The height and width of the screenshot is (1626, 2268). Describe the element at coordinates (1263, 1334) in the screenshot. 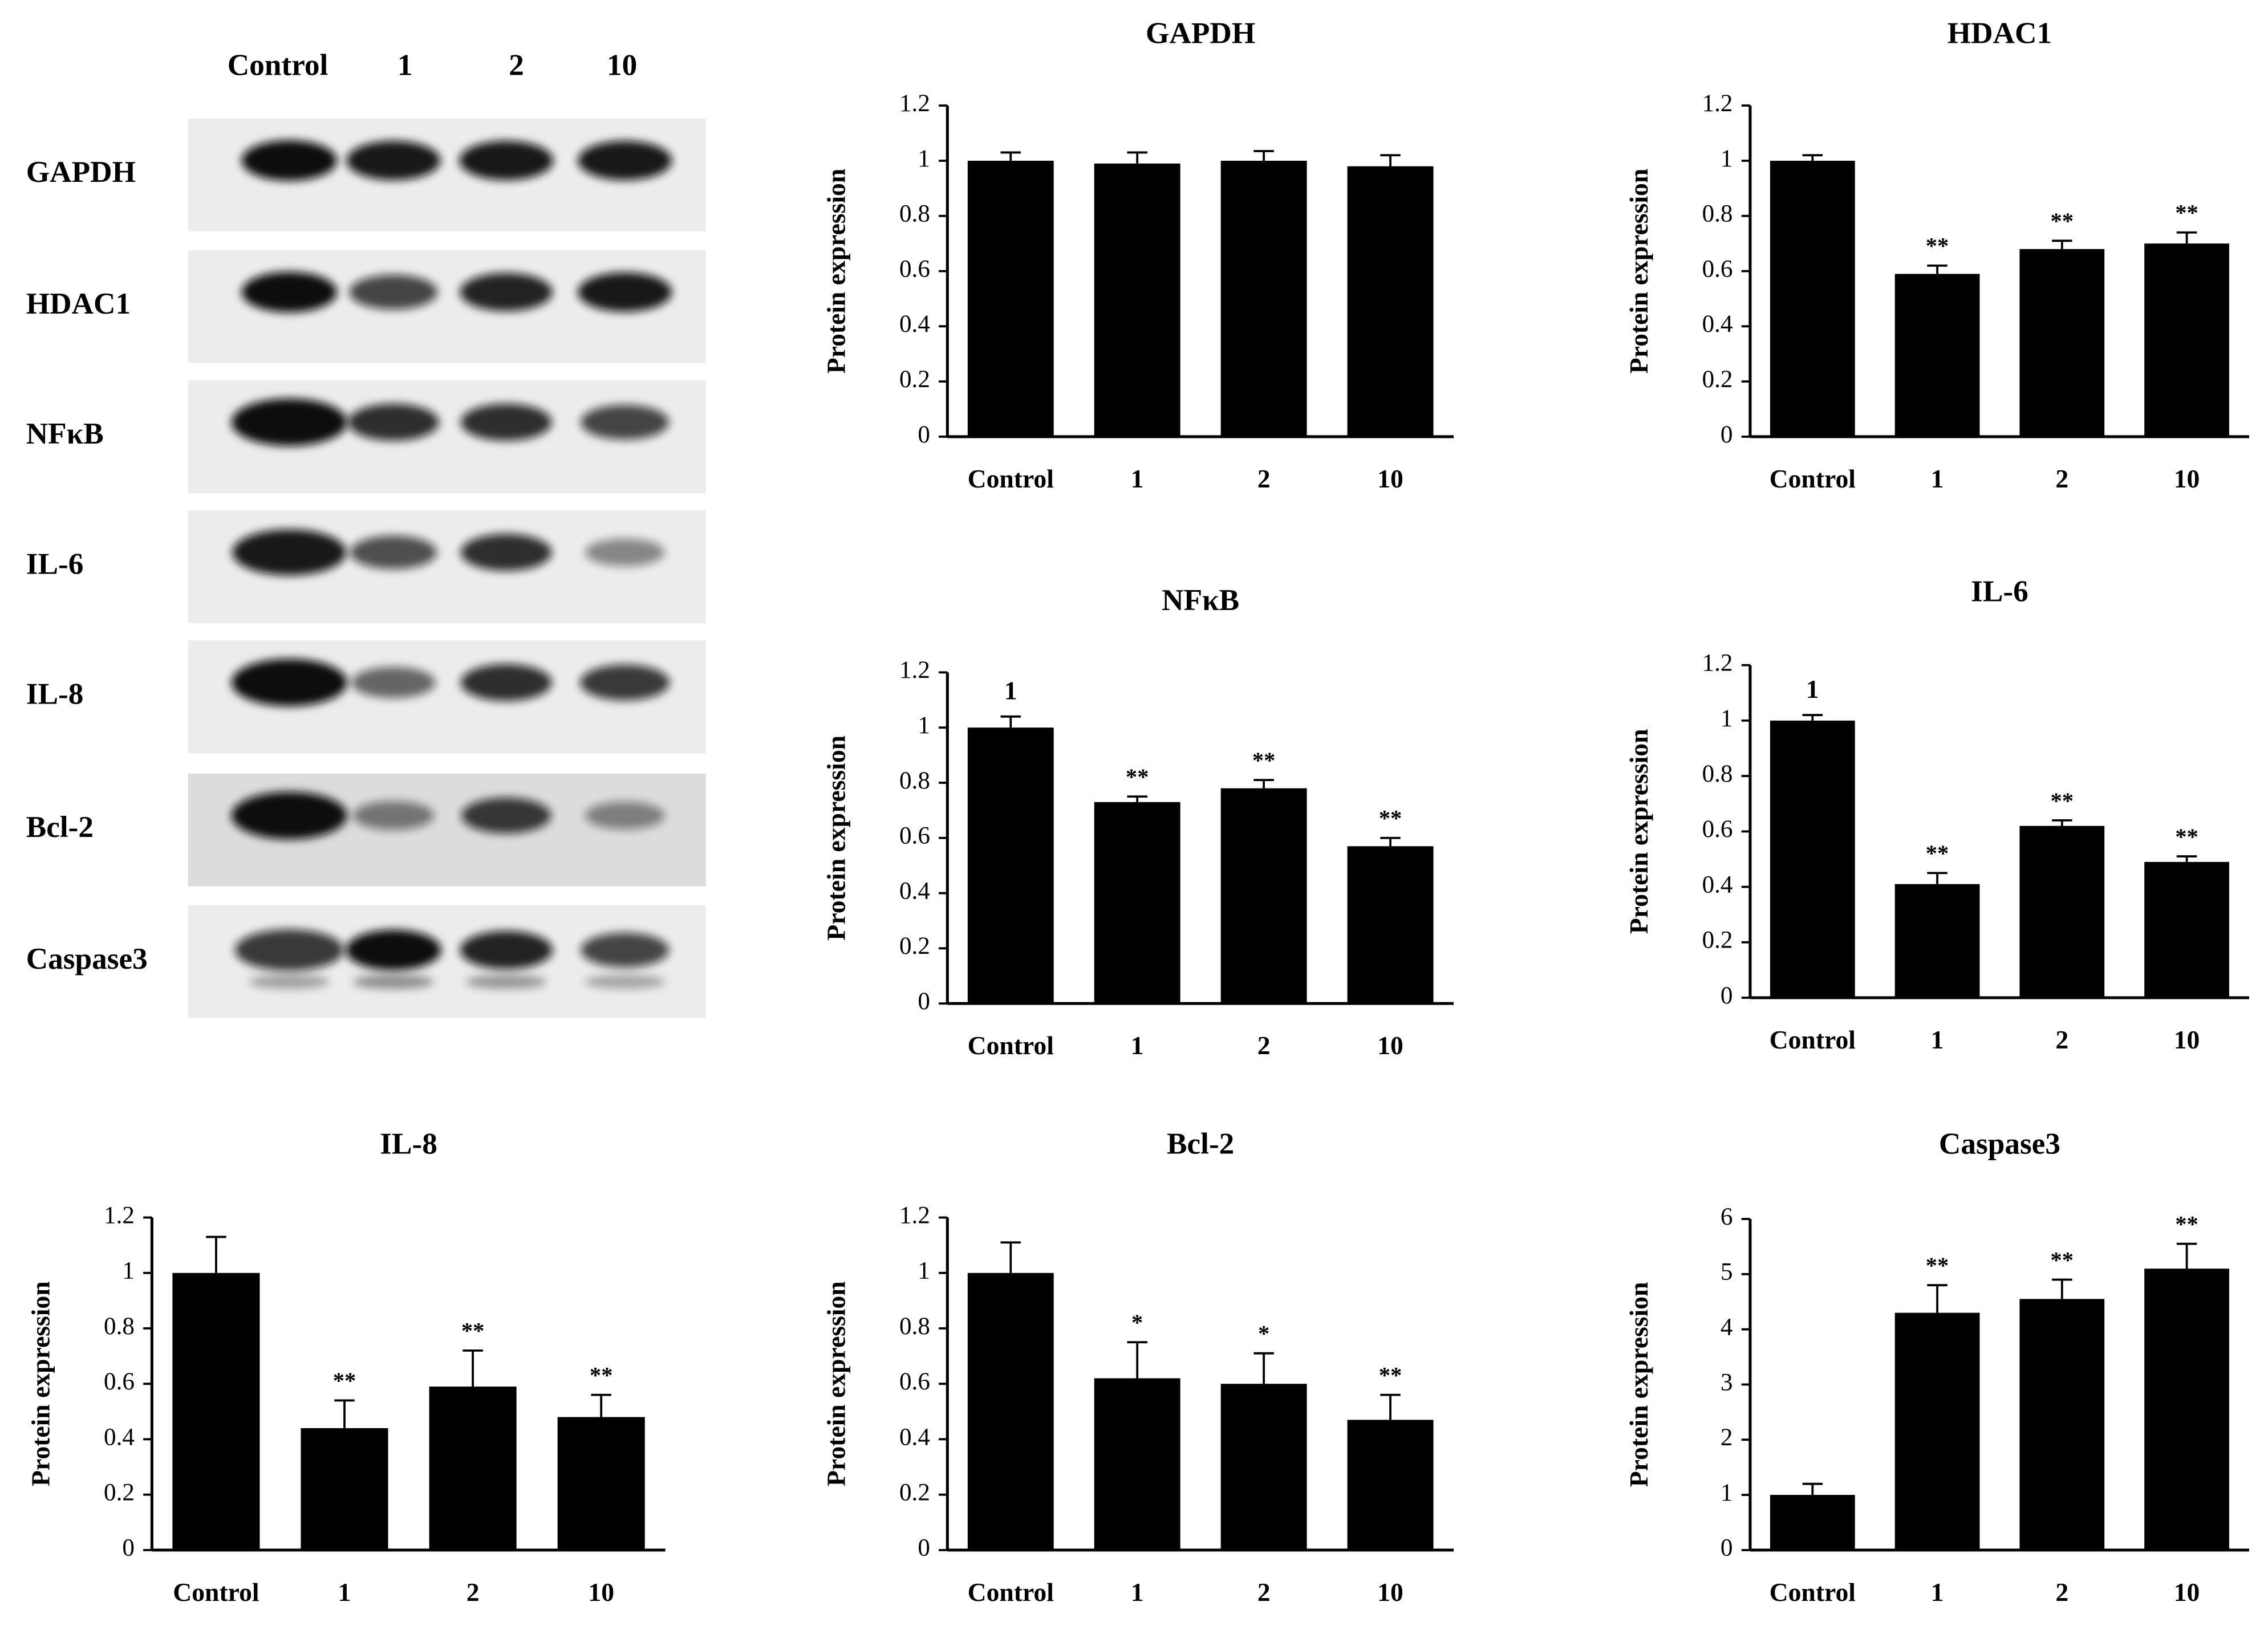

I see `significance-label: *` at that location.